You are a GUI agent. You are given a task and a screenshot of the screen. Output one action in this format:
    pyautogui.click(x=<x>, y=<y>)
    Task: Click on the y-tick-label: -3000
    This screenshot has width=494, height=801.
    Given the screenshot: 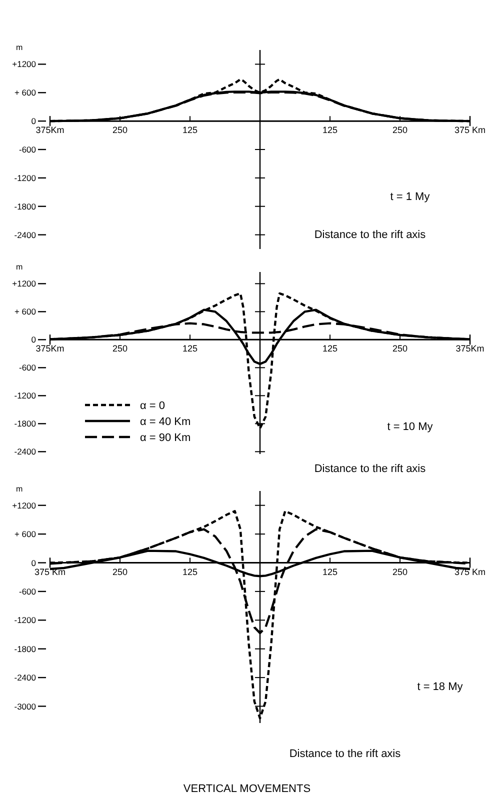 What is the action you would take?
    pyautogui.click(x=25, y=706)
    